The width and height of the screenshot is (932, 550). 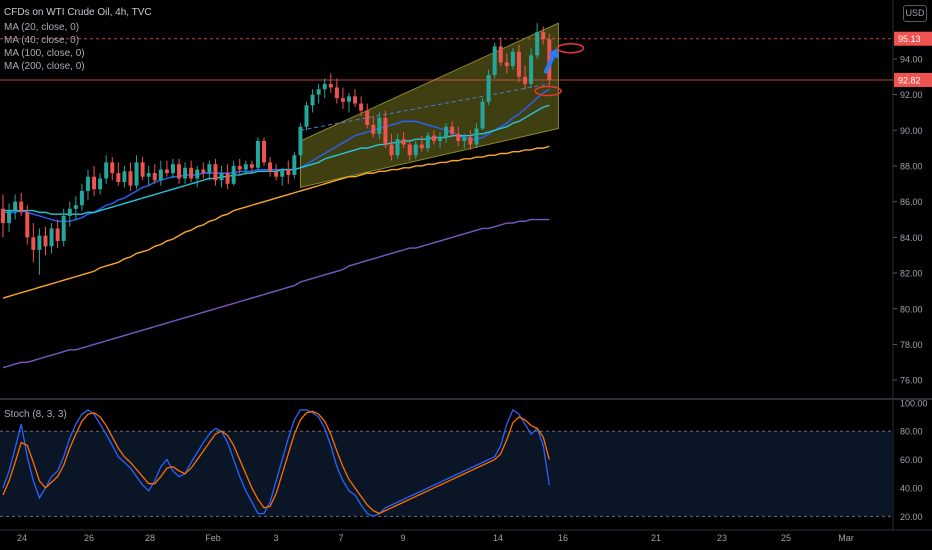 I want to click on price-tick-label: 84.00, so click(x=911, y=238).